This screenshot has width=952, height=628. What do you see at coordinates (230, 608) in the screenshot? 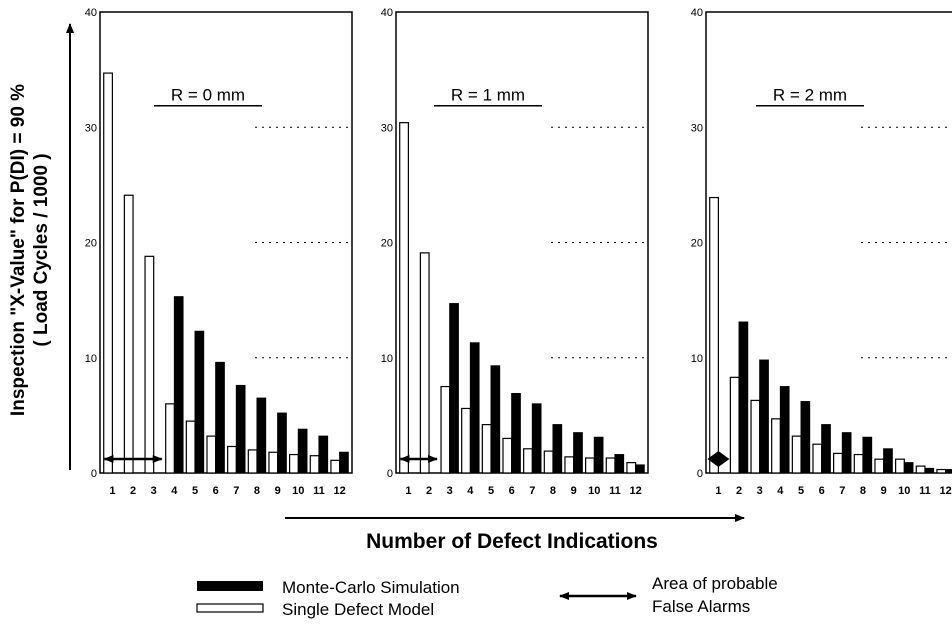
I see `legend-swatch-single-defect` at bounding box center [230, 608].